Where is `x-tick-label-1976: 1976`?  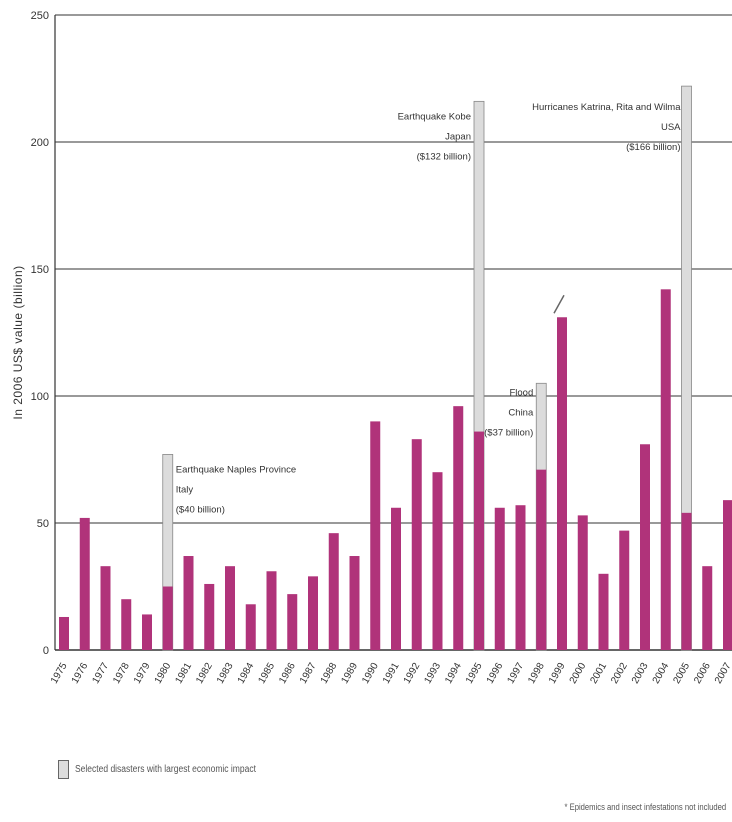
x-tick-label-1976: 1976 is located at coordinates (80, 673).